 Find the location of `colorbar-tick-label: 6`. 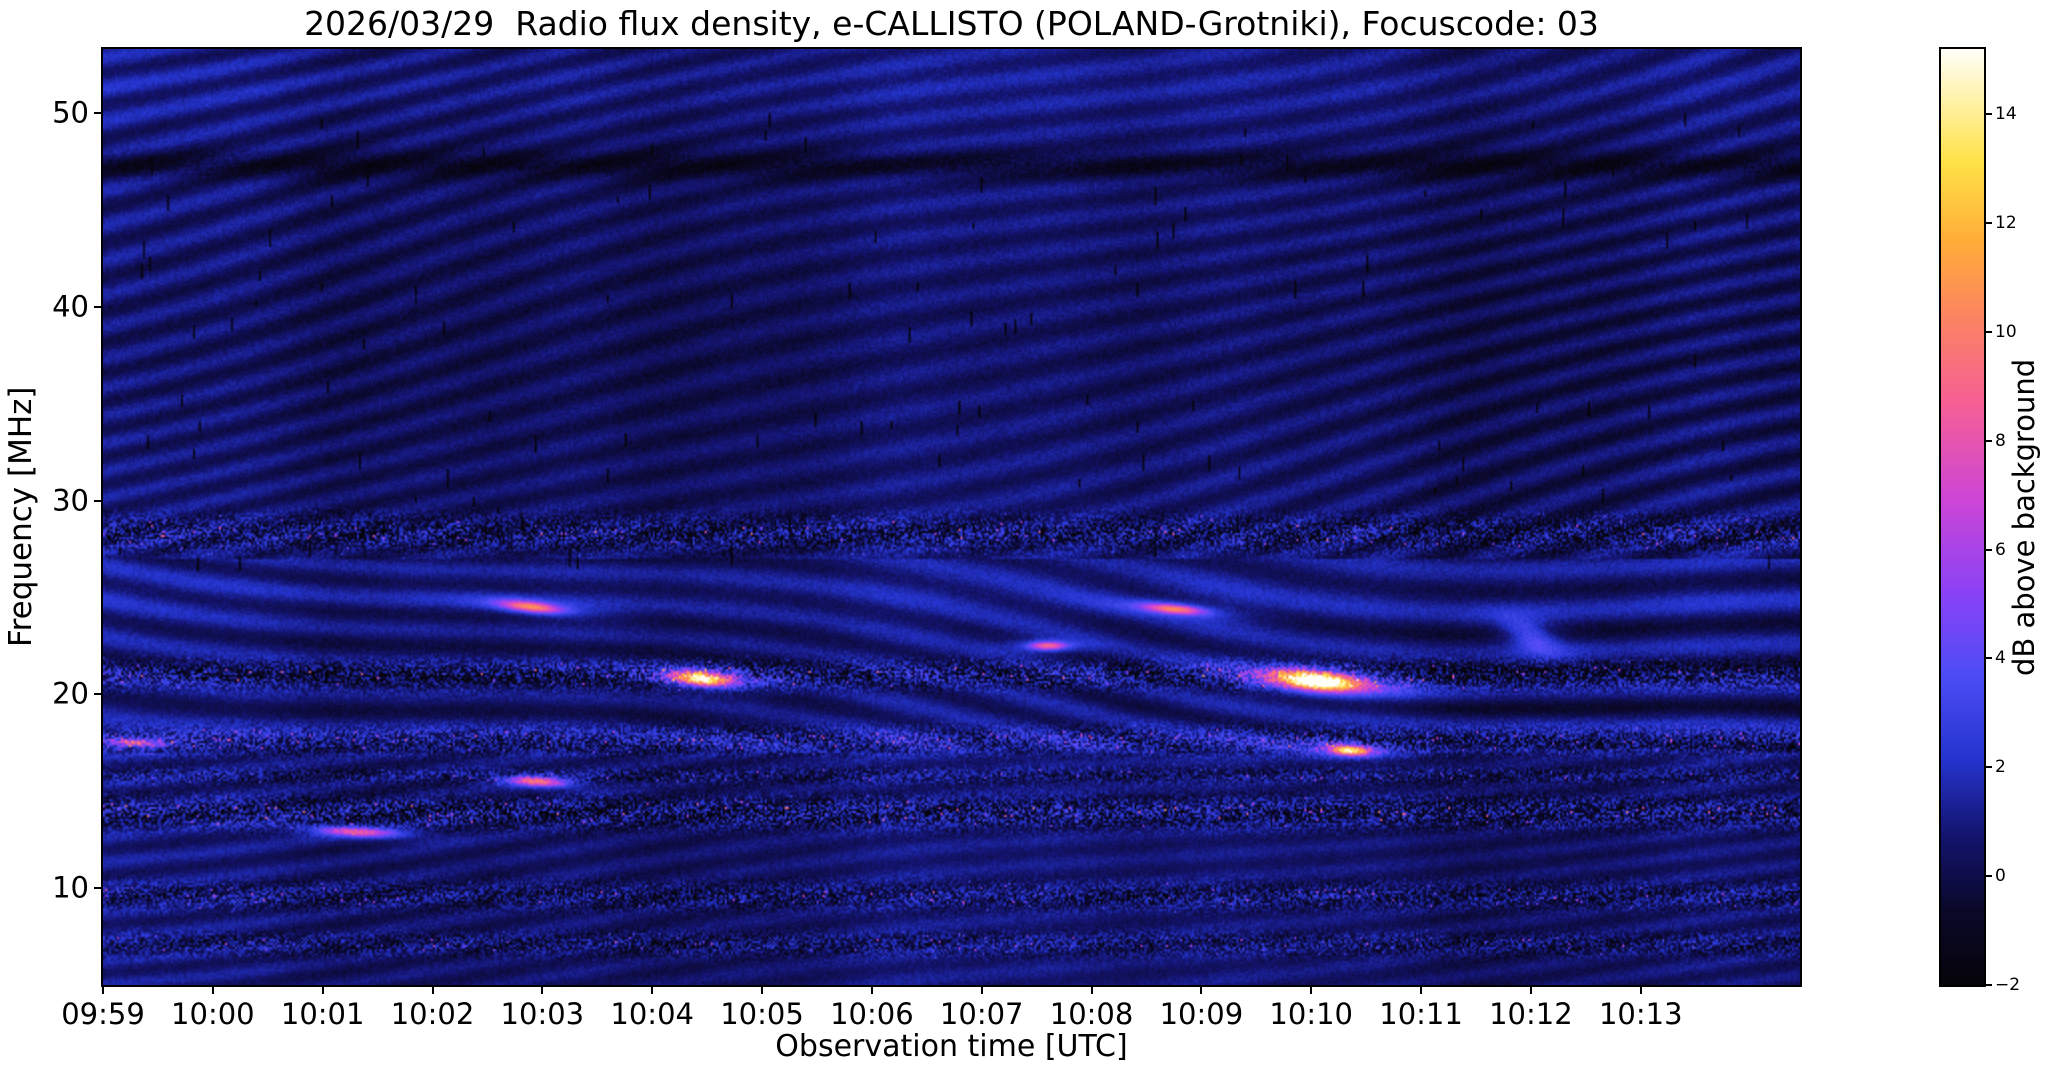

colorbar-tick-label: 6 is located at coordinates (2000, 549).